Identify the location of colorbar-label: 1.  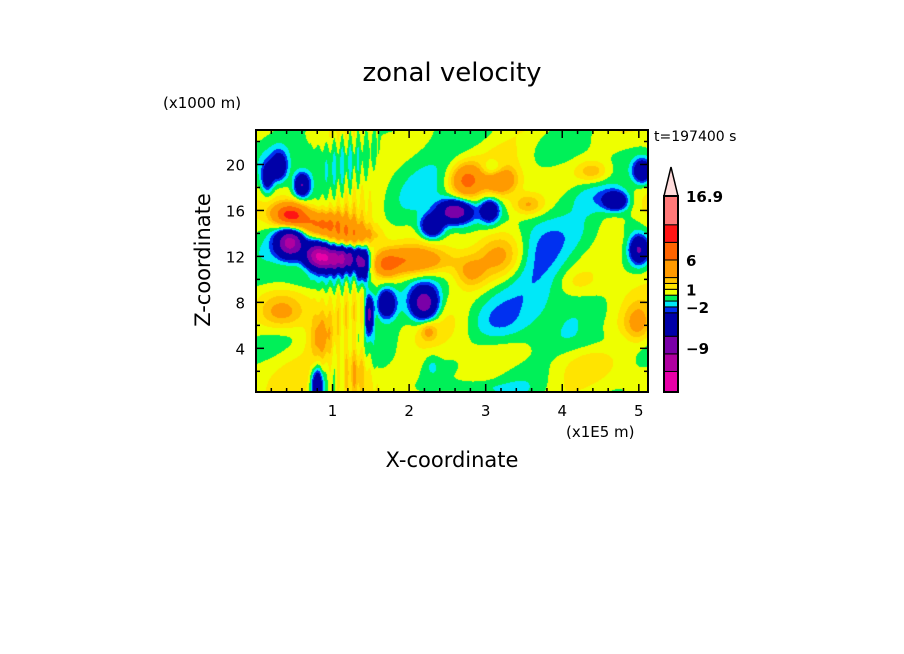
(691, 290).